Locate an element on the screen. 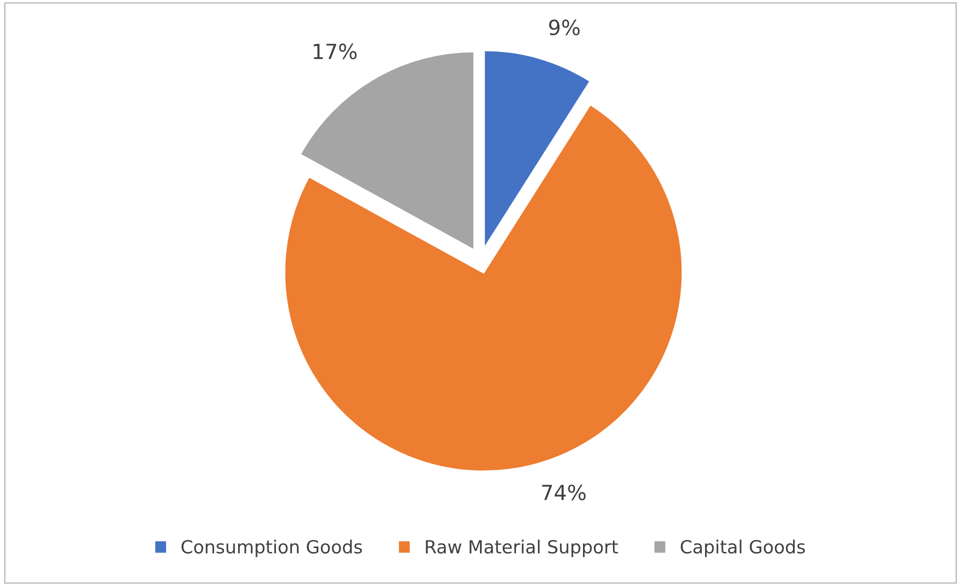 The width and height of the screenshot is (961, 586). legend-label: Consumption Goods is located at coordinates (272, 549).